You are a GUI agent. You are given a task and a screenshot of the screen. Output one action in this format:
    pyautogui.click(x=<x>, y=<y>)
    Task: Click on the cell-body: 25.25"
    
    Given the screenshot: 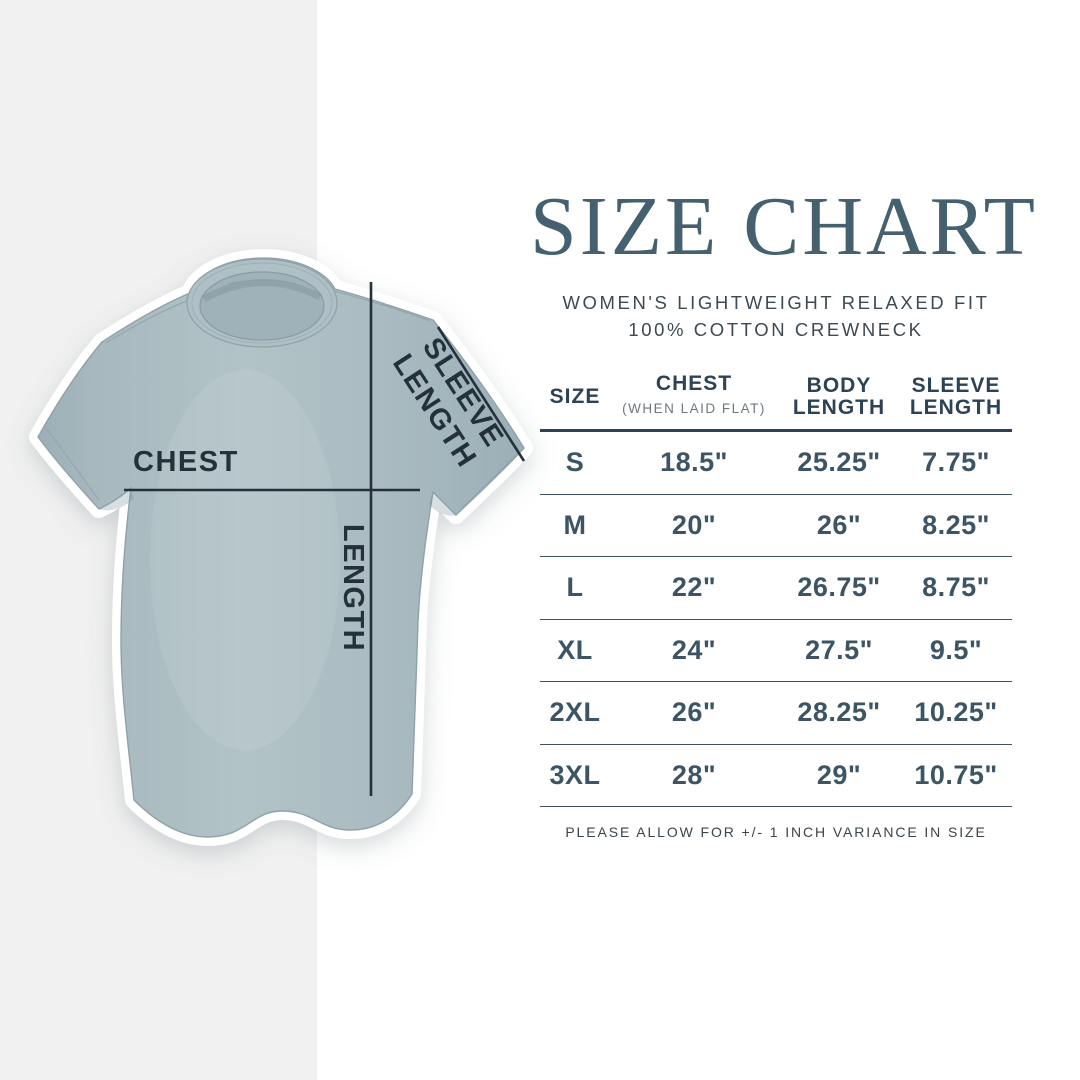 What is the action you would take?
    pyautogui.click(x=839, y=462)
    